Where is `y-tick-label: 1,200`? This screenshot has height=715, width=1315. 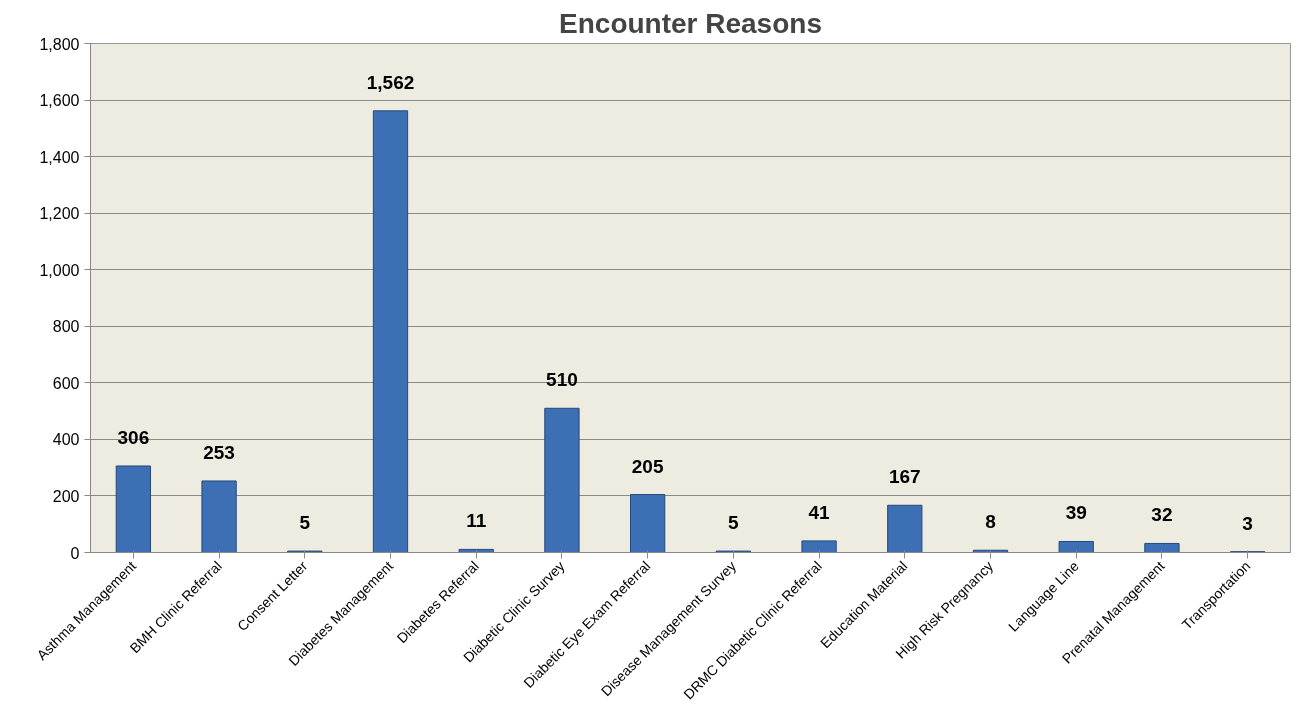
y-tick-label: 1,200 is located at coordinates (59, 214).